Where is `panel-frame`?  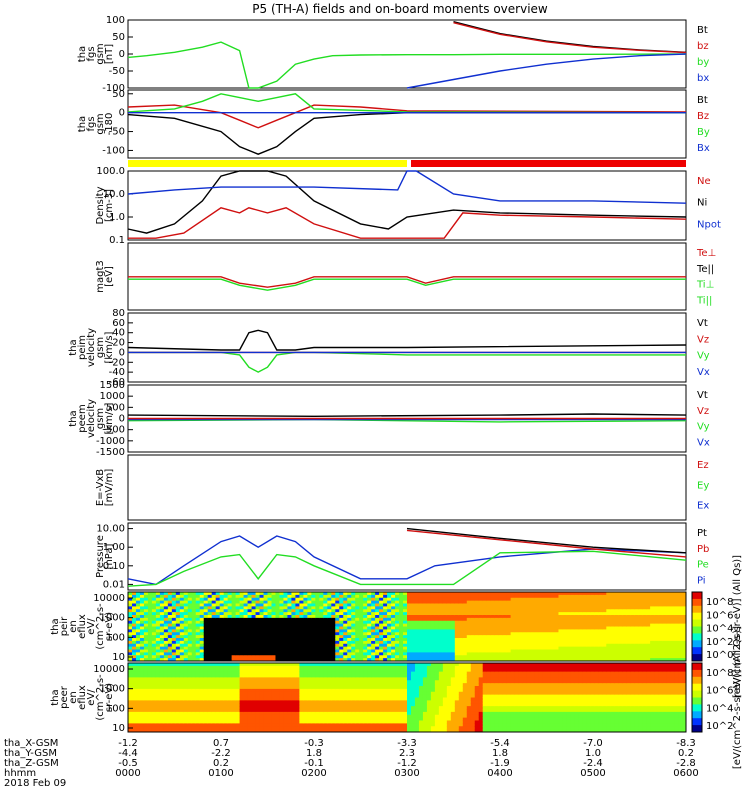
panel-frame is located at coordinates (407, 556).